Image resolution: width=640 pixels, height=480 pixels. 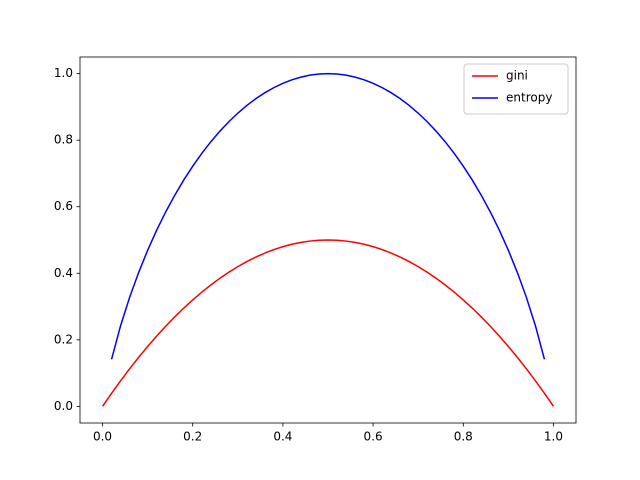 I want to click on legend-label: gini, so click(x=517, y=76).